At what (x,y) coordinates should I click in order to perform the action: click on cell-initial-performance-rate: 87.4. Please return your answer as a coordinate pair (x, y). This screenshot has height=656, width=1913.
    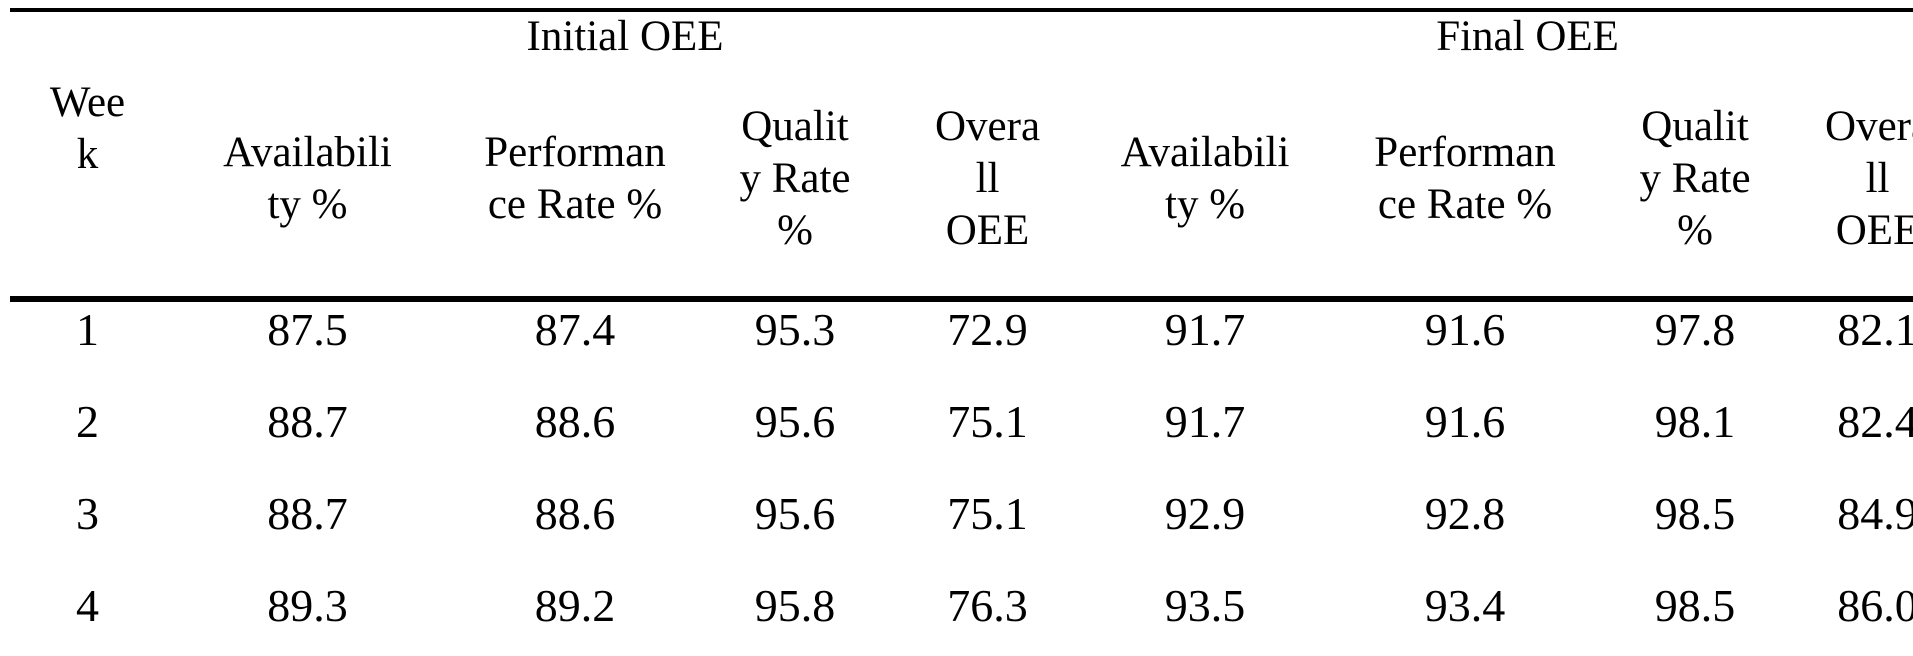
    Looking at the image, I should click on (575, 329).